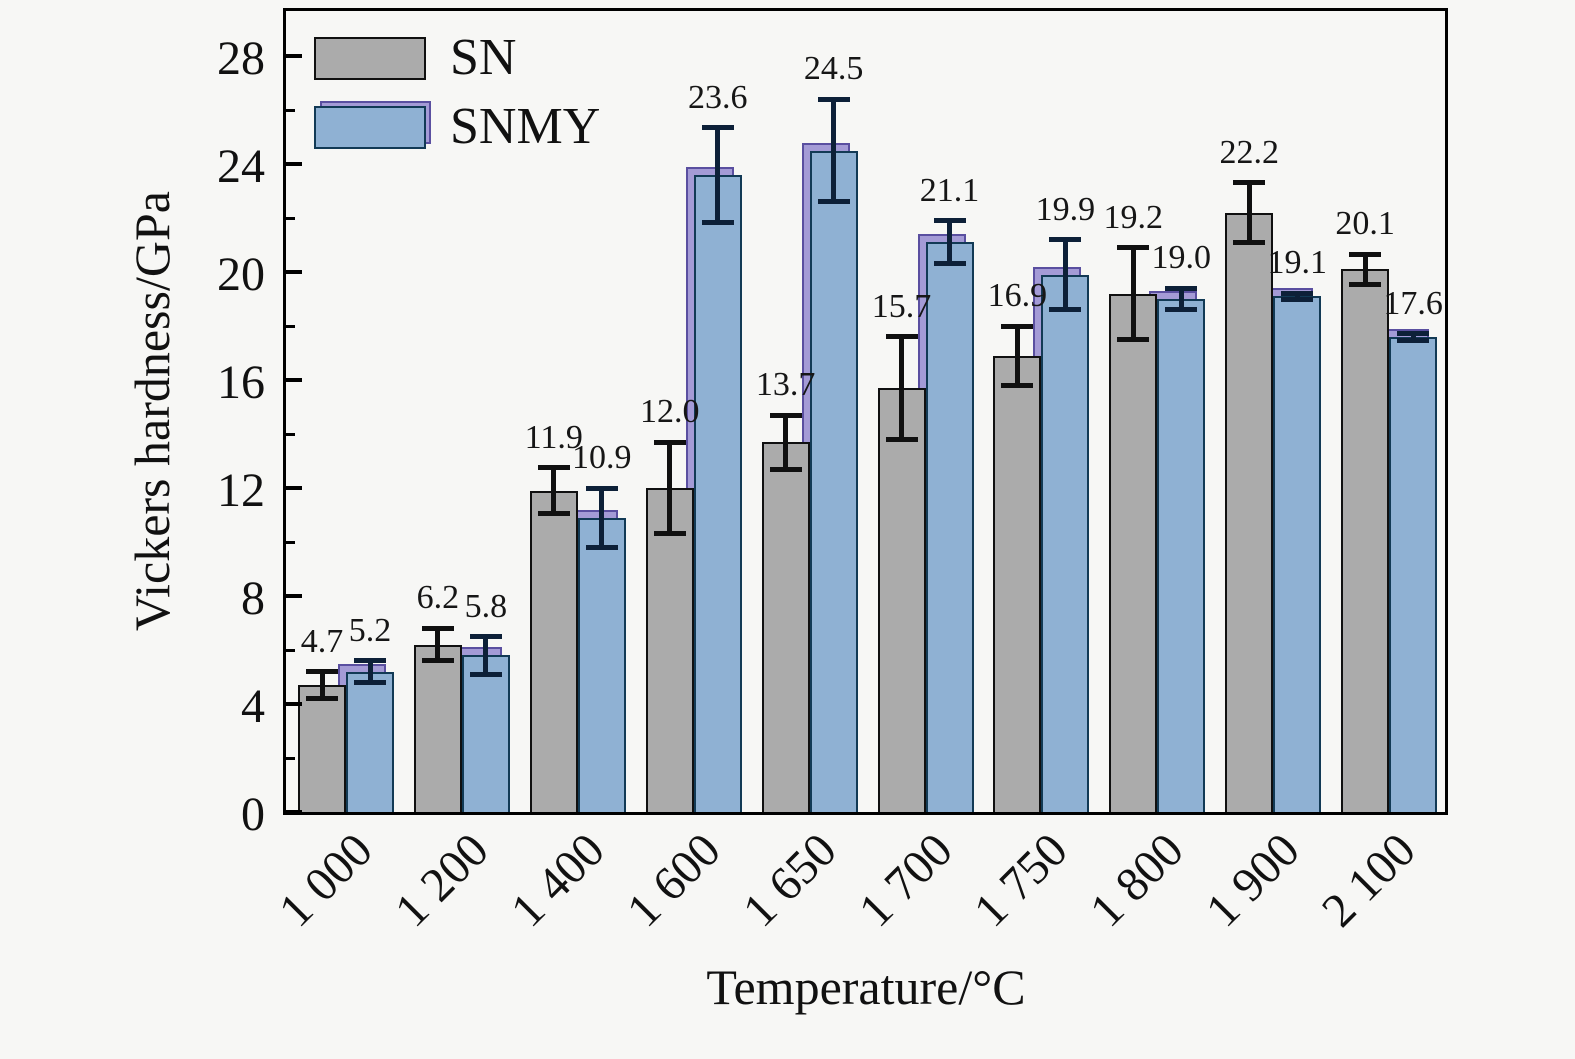  What do you see at coordinates (866, 987) in the screenshot?
I see `x-axis-title: Temperature/°C` at bounding box center [866, 987].